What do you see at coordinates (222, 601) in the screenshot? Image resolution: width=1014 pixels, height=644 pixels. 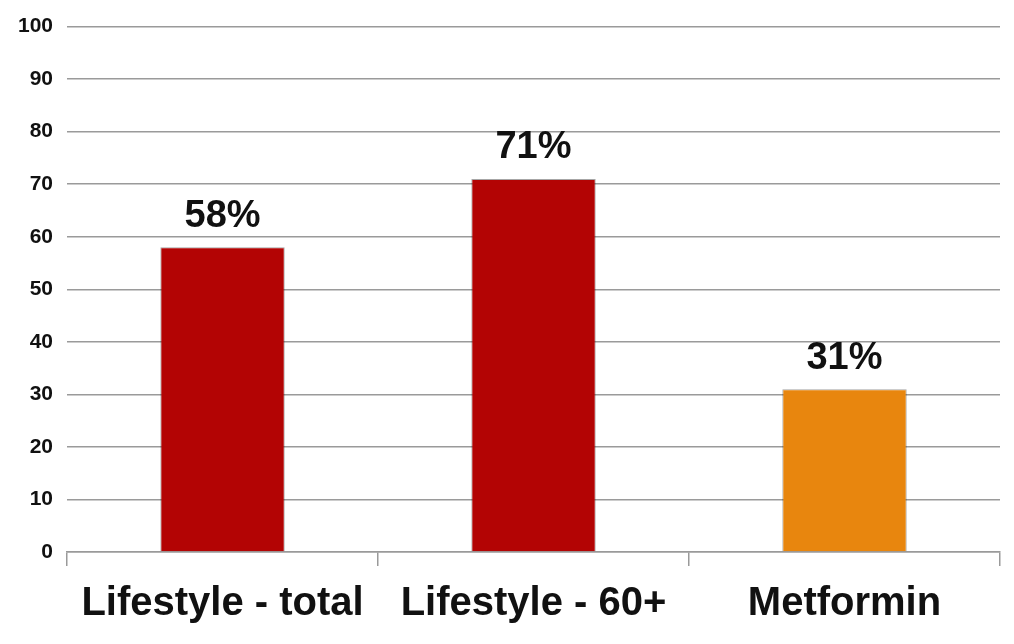 I see `x-tick-label: Lifestyle - total` at bounding box center [222, 601].